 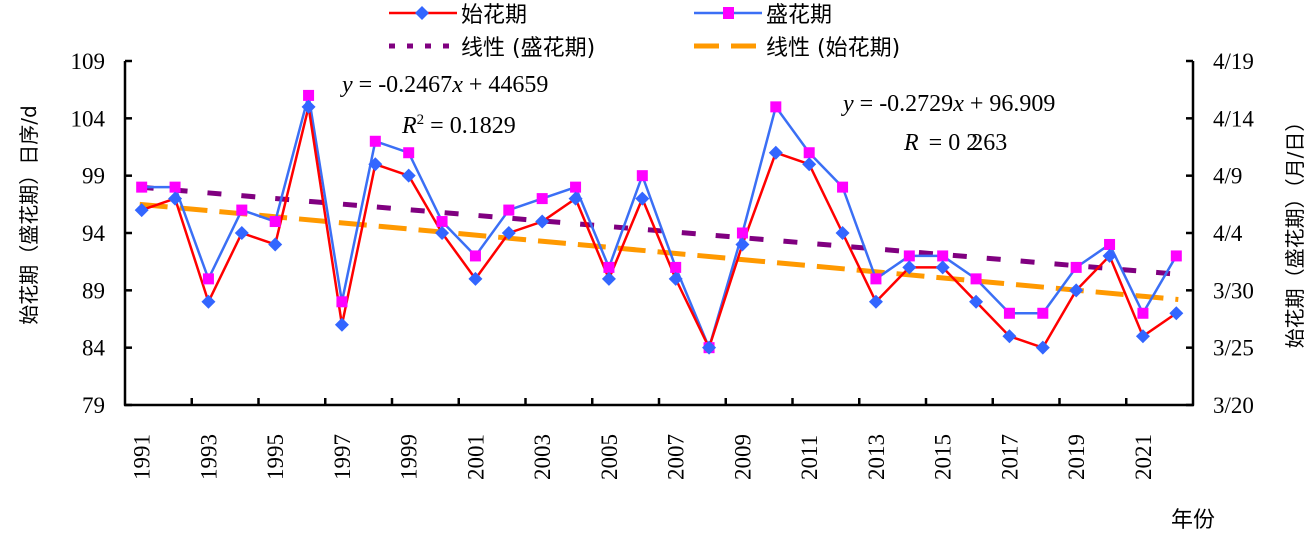 I want to click on x-tick-label: 2001, so click(x=475, y=457).